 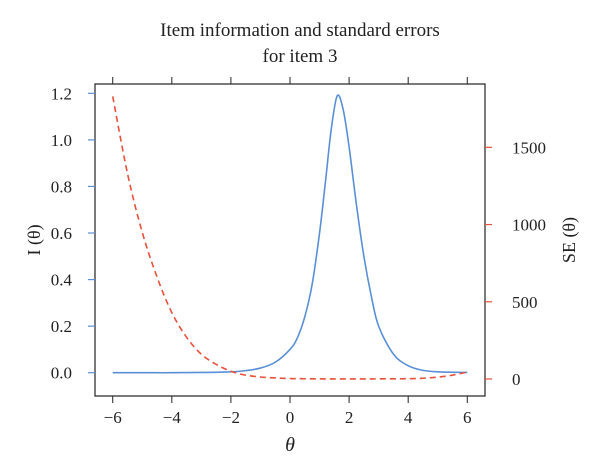 What do you see at coordinates (62, 280) in the screenshot?
I see `y-tick-label-left: 0.4` at bounding box center [62, 280].